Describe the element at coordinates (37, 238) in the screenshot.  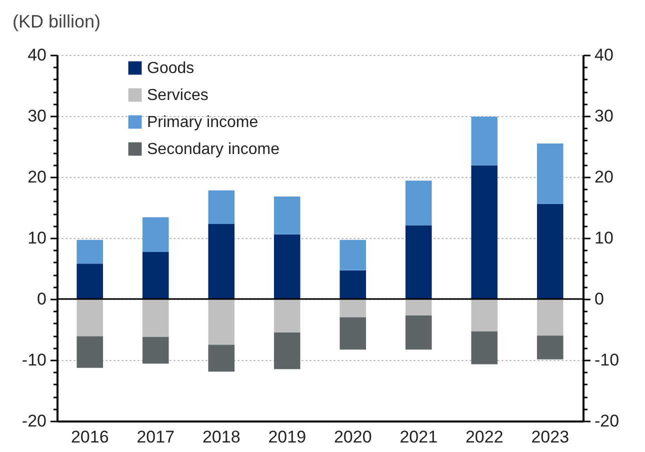
I see `y-tick-label: 10` at that location.